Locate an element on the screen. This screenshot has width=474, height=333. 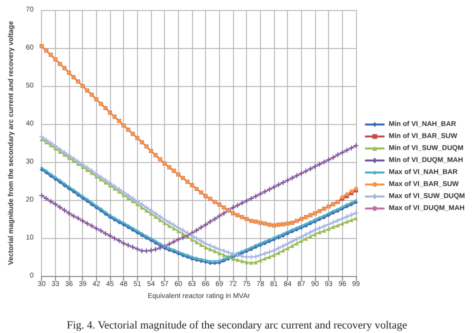
caption: Fig. 4. Vectorial magnitude of the secondary arc current and recovery voltage is located at coordinates (237, 326).